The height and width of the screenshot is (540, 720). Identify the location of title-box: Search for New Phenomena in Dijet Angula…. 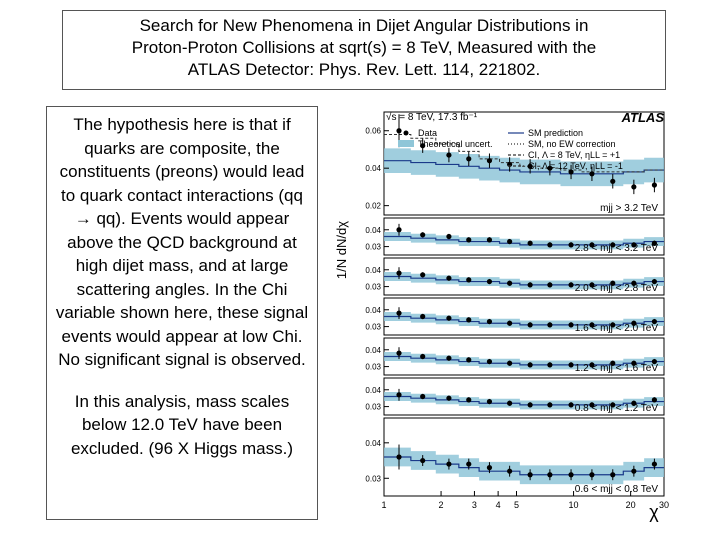
(364, 50).